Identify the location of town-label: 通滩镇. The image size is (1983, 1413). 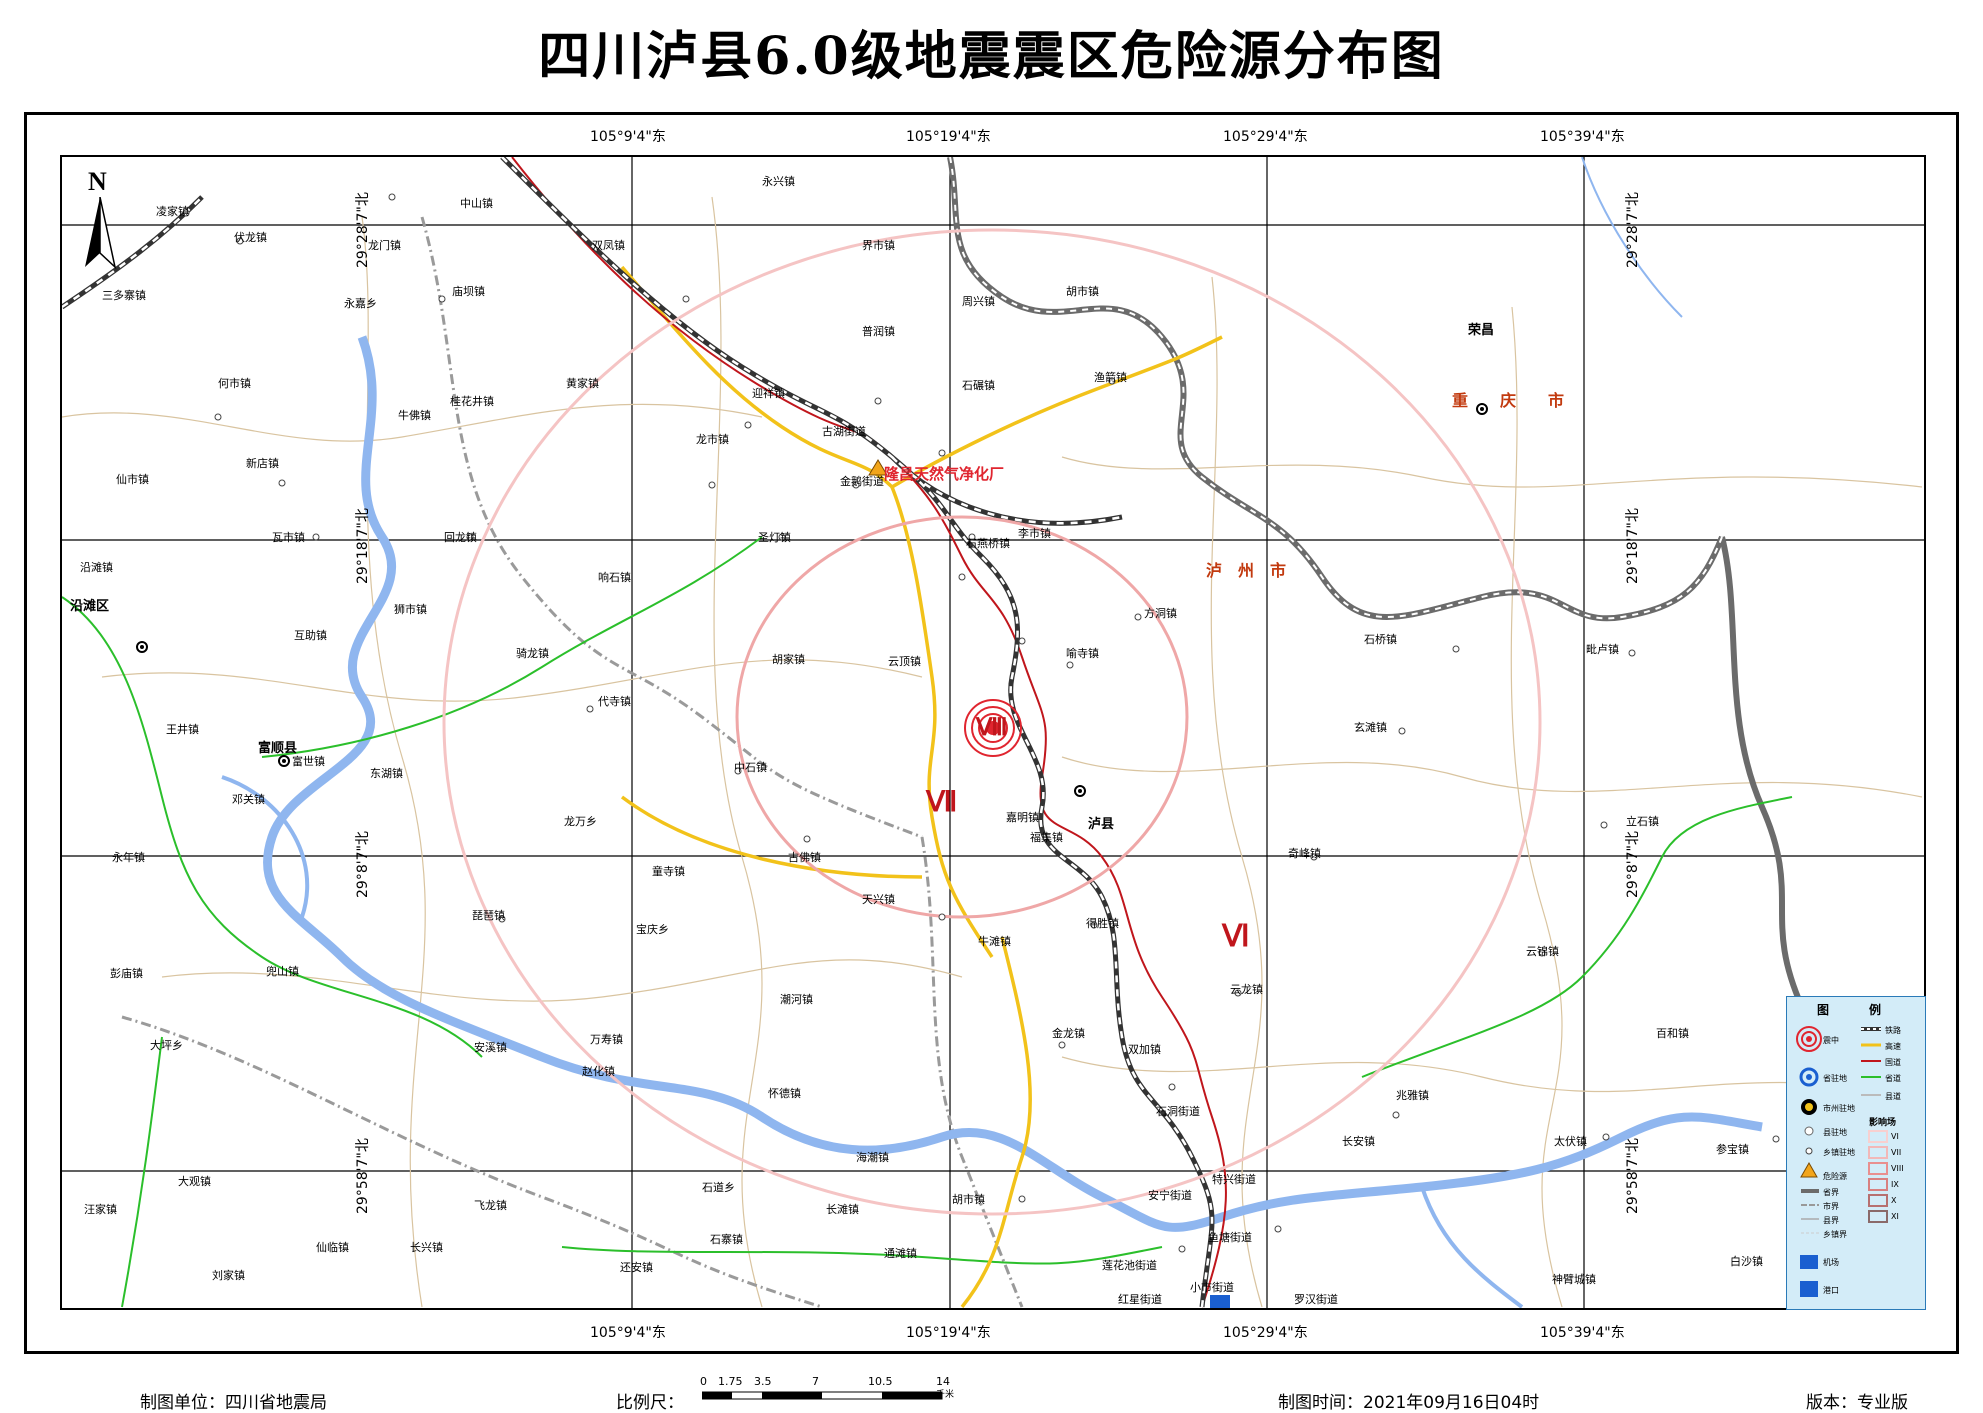
(900, 1253).